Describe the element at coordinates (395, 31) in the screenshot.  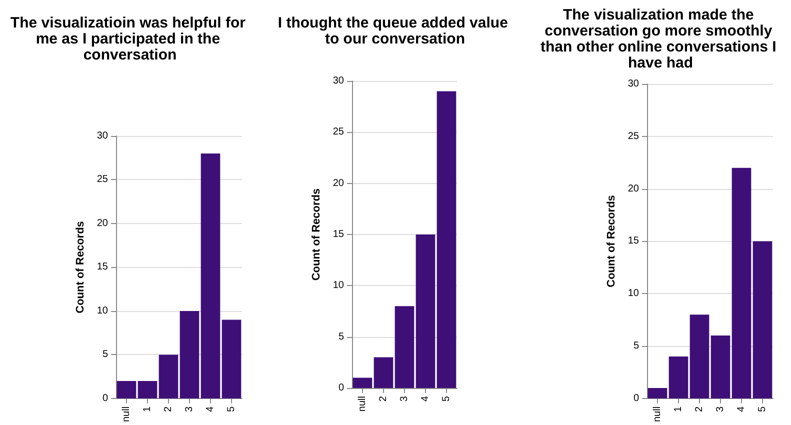
I see `chart-title: I thought the queue added value to our conversation` at that location.